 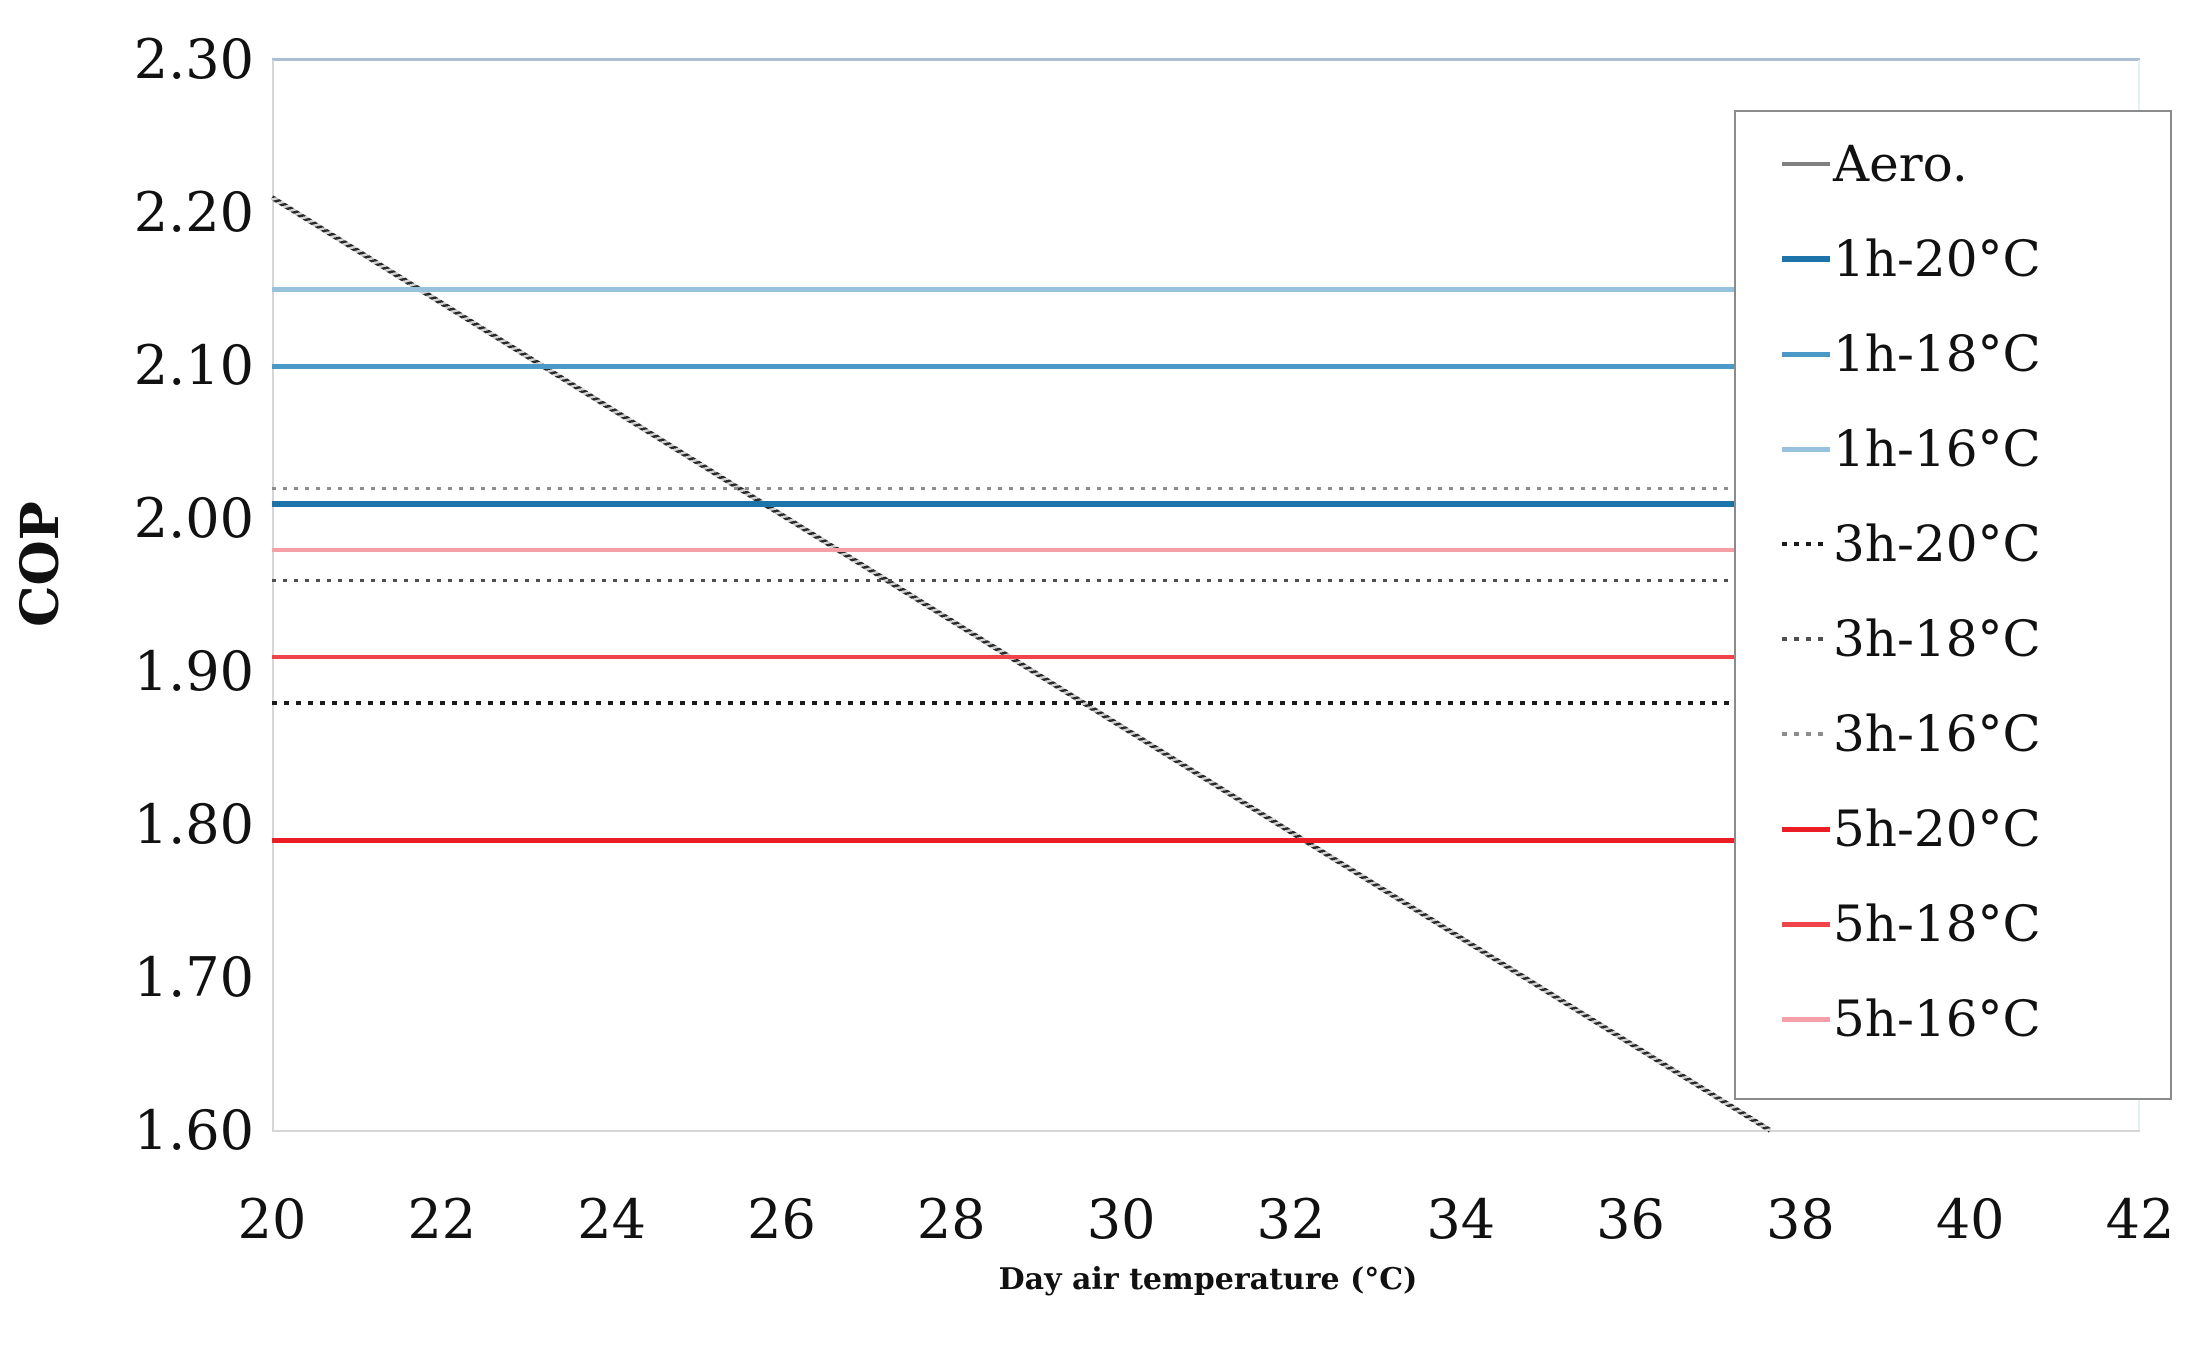 I want to click on legend-item-aero: Aero., so click(x=1953, y=164).